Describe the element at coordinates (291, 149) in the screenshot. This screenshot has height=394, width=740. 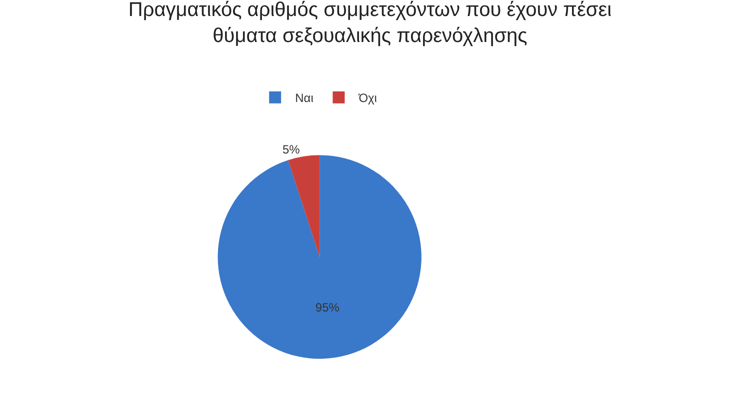
I see `data-label: 5%` at that location.